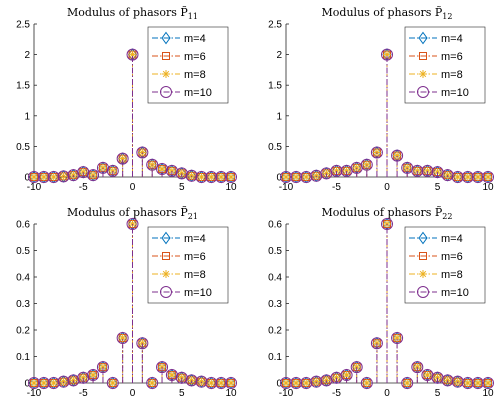  What do you see at coordinates (445, 65) in the screenshot?
I see `legend: m=4 m=6 m=8 m=10` at bounding box center [445, 65].